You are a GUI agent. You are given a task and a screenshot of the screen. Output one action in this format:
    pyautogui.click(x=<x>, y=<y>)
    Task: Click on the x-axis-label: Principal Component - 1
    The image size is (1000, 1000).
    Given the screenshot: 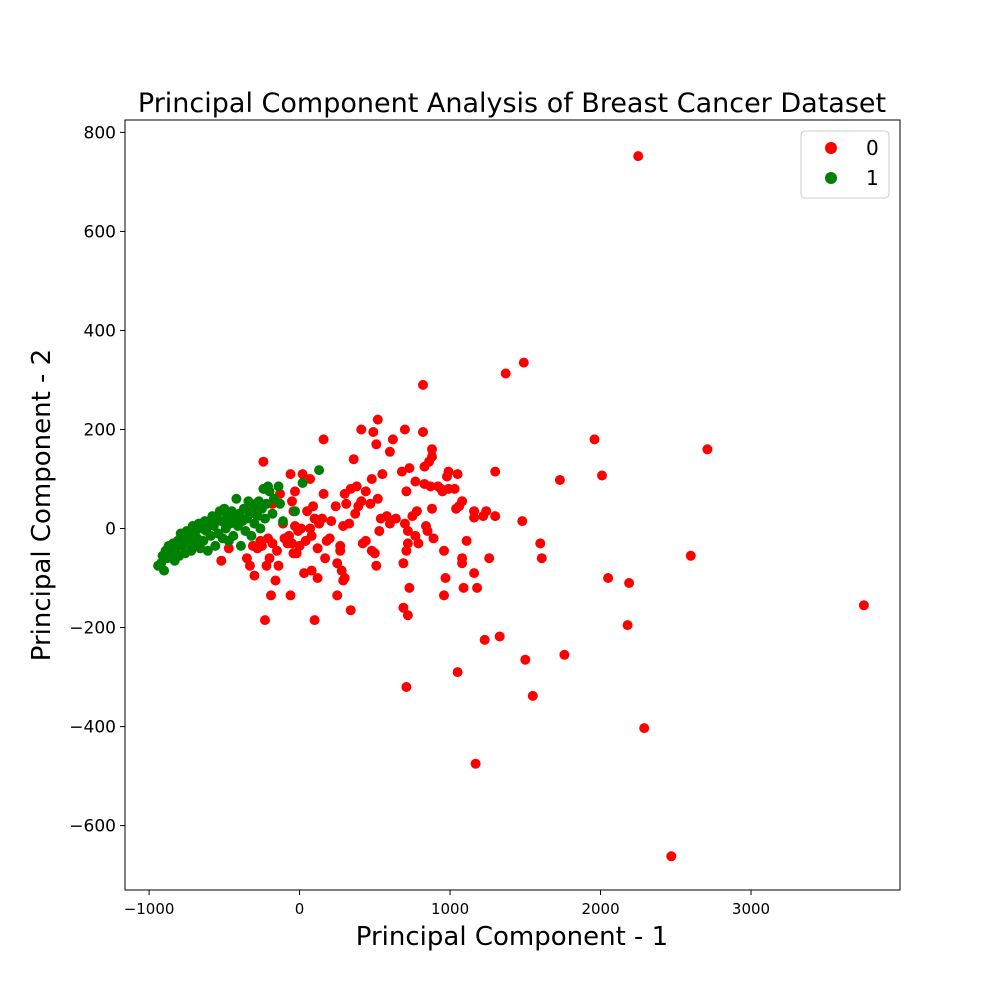 What is the action you would take?
    pyautogui.click(x=512, y=937)
    